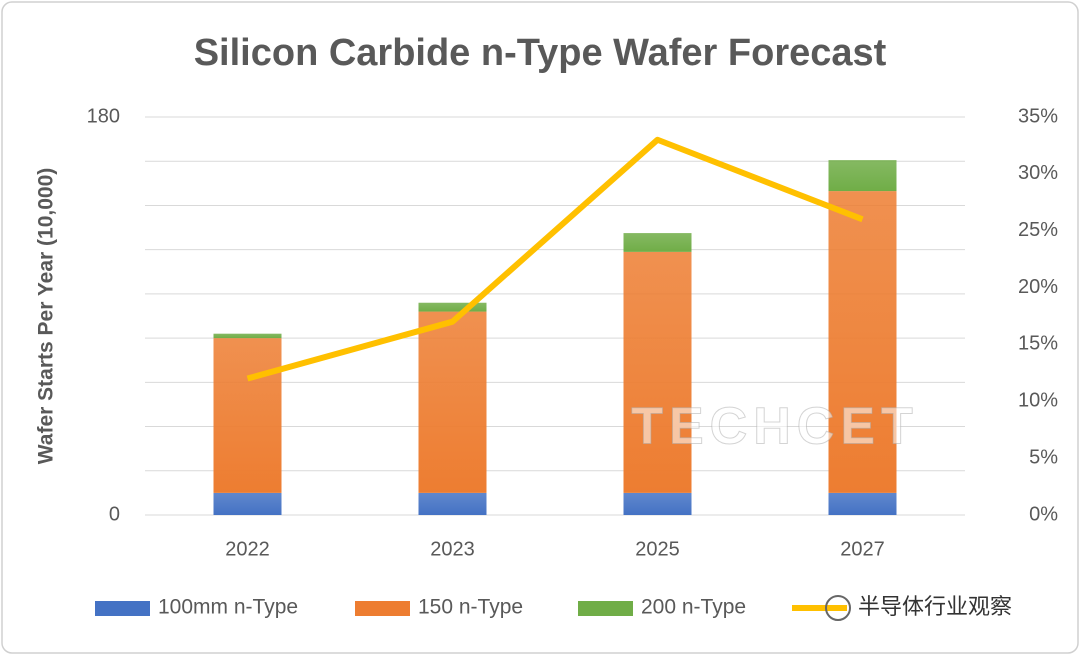 The width and height of the screenshot is (1080, 655). Describe the element at coordinates (46, 316) in the screenshot. I see `y-axis-title: Wafer Starts Per Year (10,000)` at that location.